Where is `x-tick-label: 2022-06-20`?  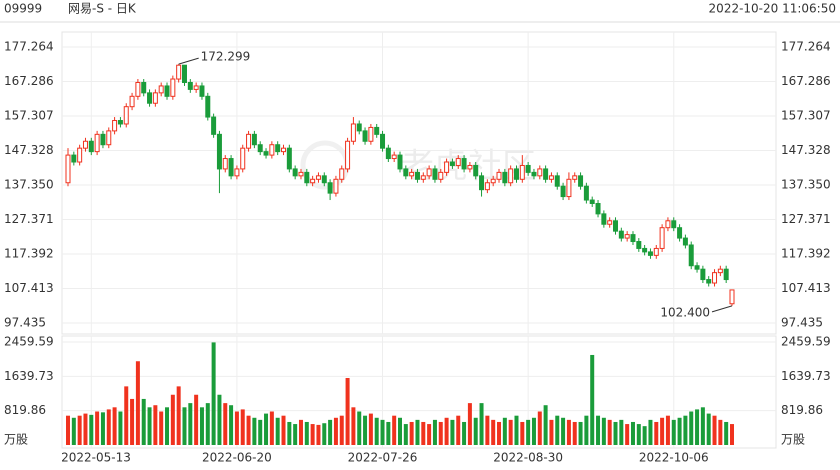
x-tick-label: 2022-06-20 is located at coordinates (237, 458).